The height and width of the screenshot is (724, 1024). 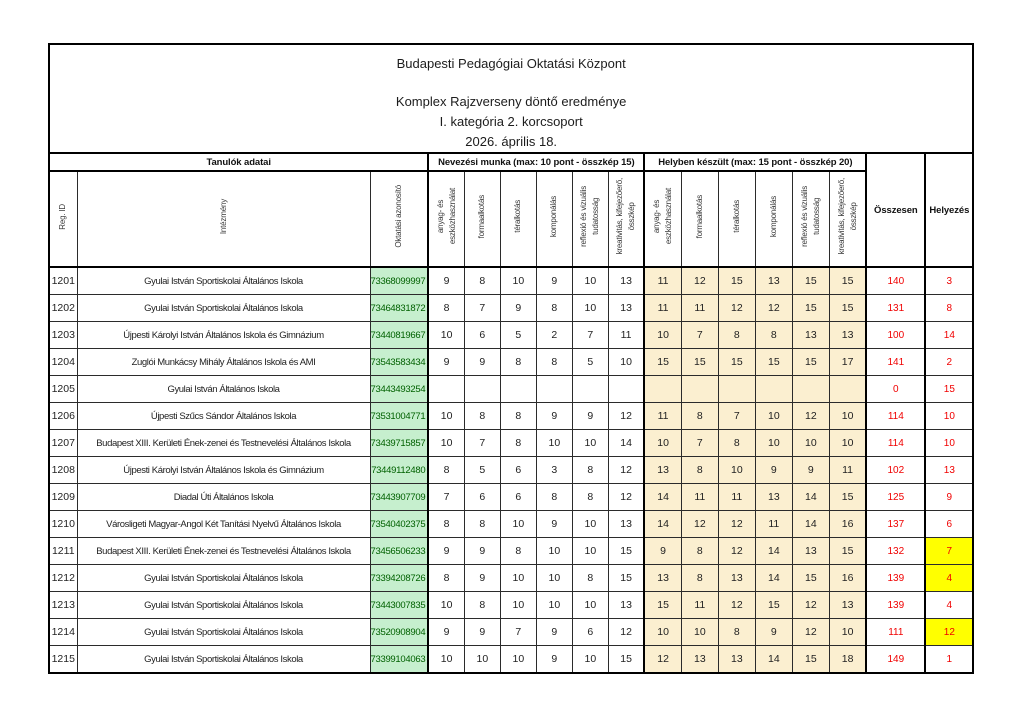 I want to click on col-header-entry-space: téralkotás, so click(x=518, y=219).